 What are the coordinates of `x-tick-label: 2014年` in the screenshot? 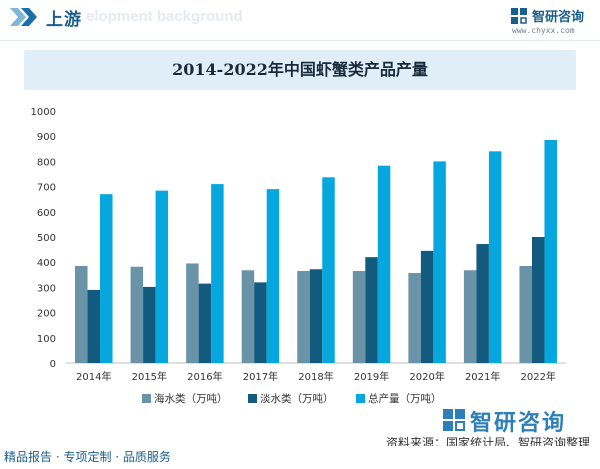 It's located at (93, 376).